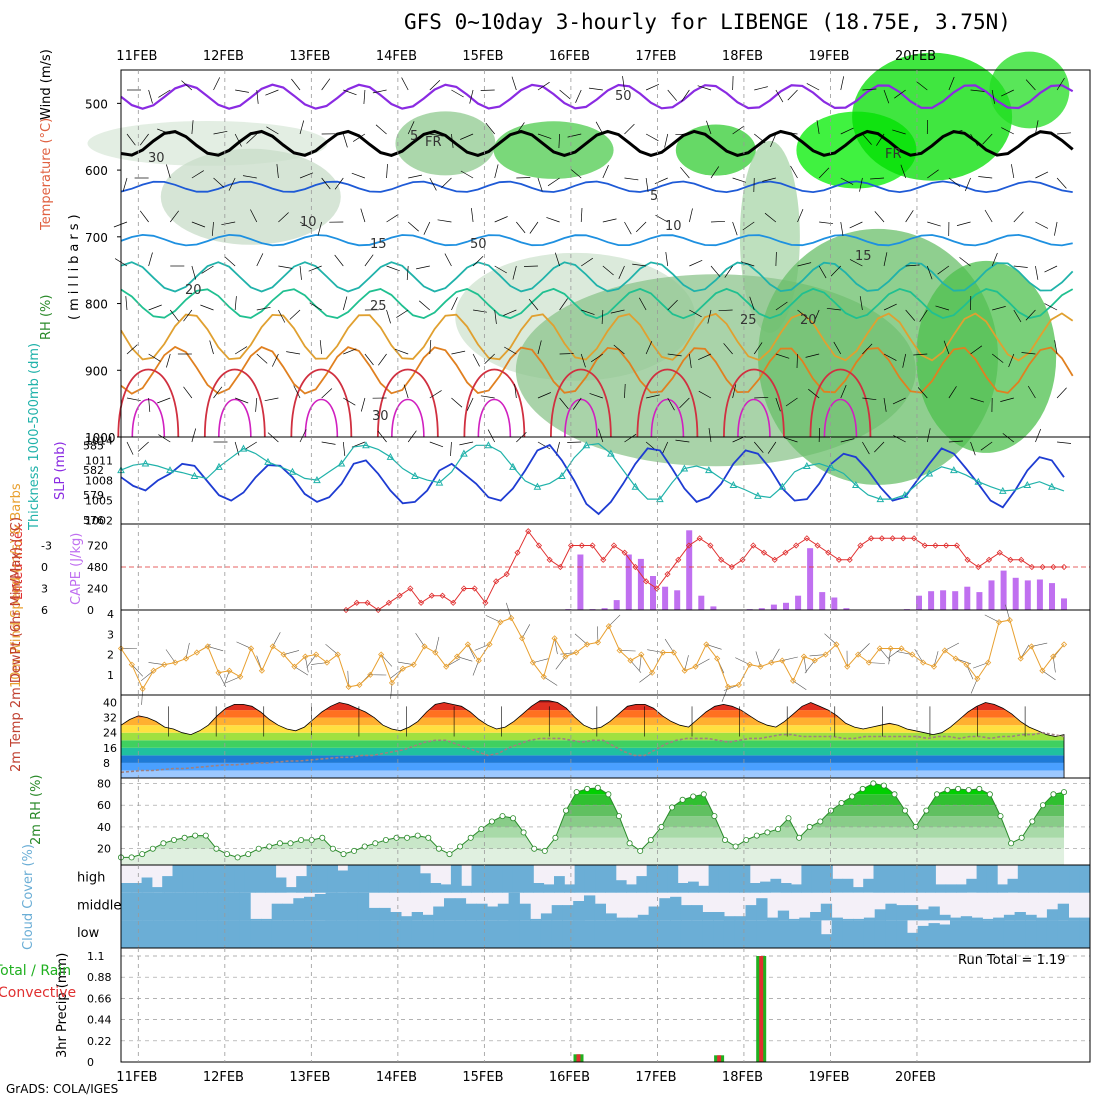  I want to click on y-axis-label-part: 2m RH (%), so click(36, 809).